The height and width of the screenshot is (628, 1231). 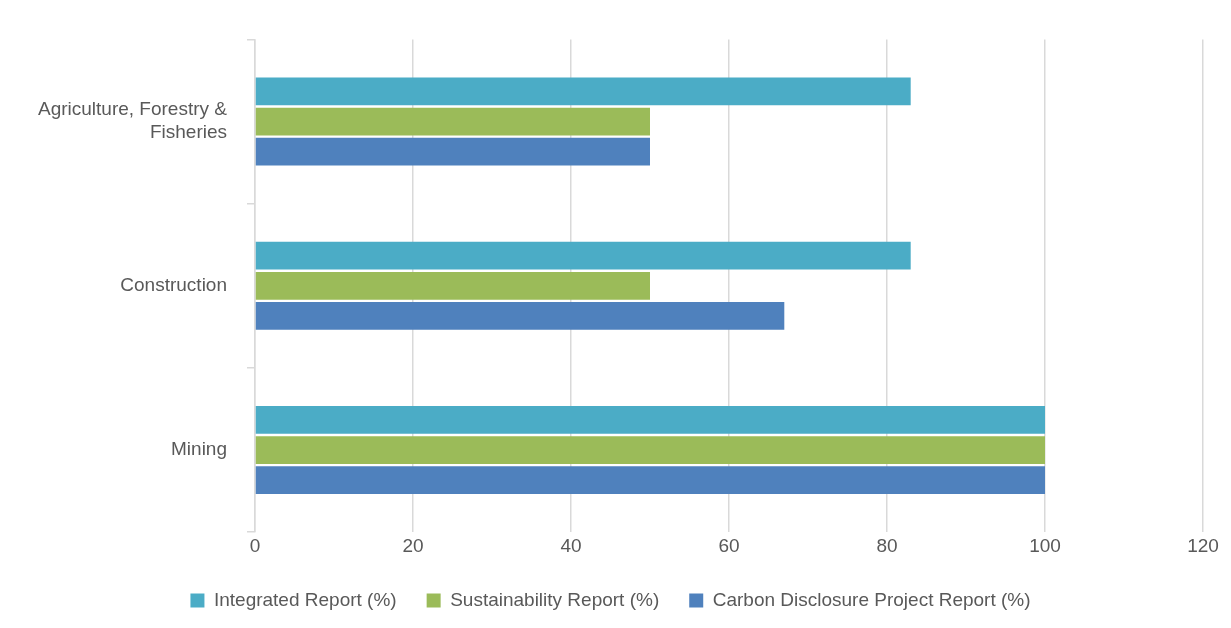 What do you see at coordinates (173, 285) in the screenshot?
I see `y-tick-label: Construction` at bounding box center [173, 285].